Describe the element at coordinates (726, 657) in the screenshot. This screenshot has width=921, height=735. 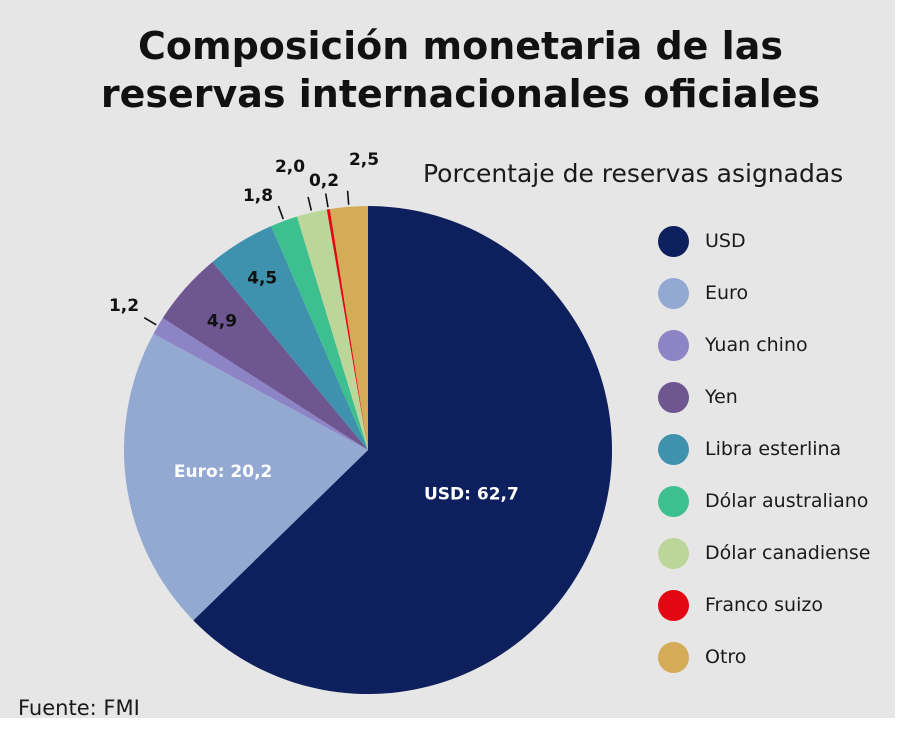
I see `legend-label: Otro` at that location.